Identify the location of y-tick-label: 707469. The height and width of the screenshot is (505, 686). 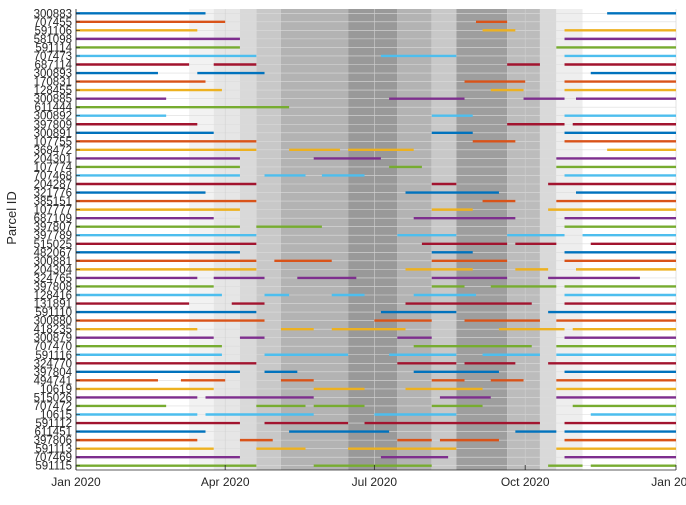
(53, 458).